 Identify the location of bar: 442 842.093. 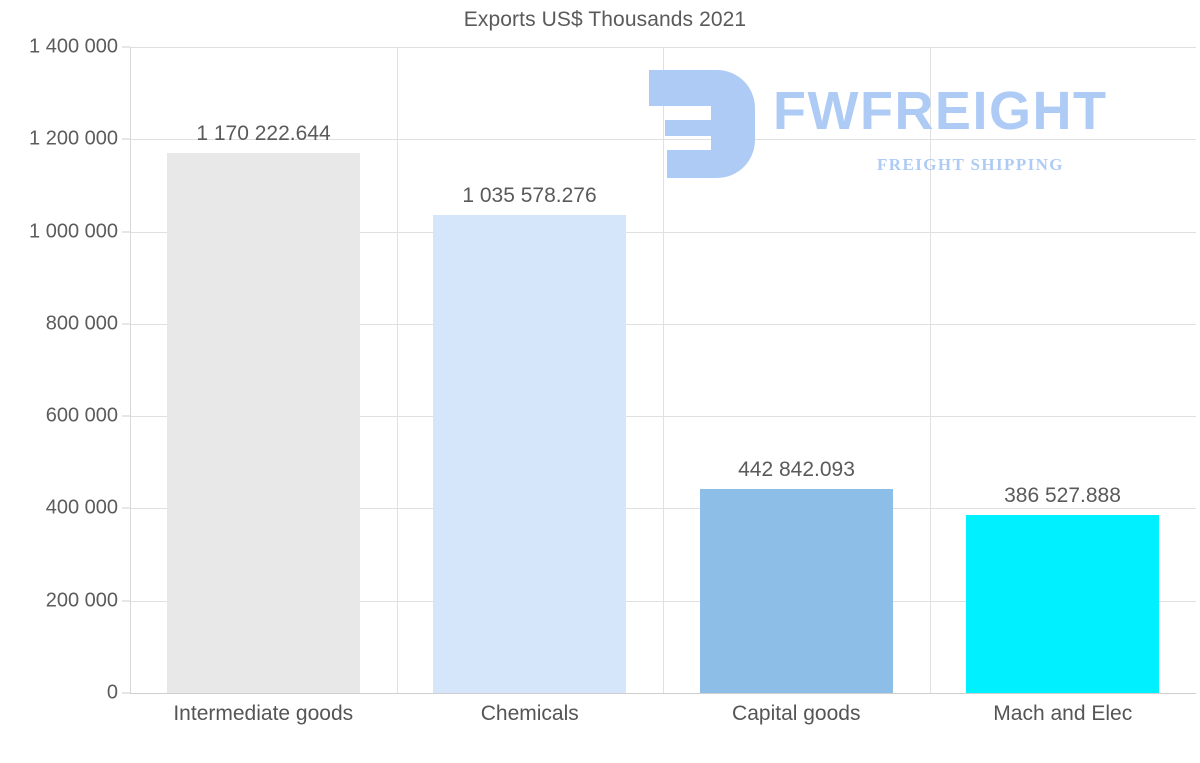
(796, 575).